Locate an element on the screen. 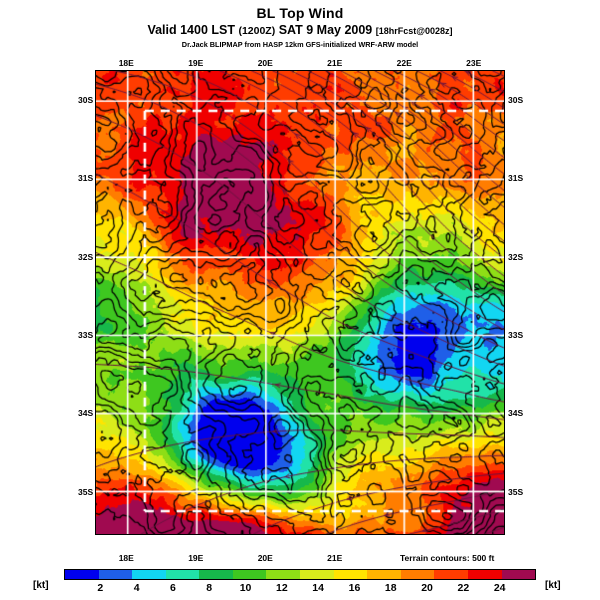  forecast-tag: [18hrFcst@0028z] is located at coordinates (414, 31).